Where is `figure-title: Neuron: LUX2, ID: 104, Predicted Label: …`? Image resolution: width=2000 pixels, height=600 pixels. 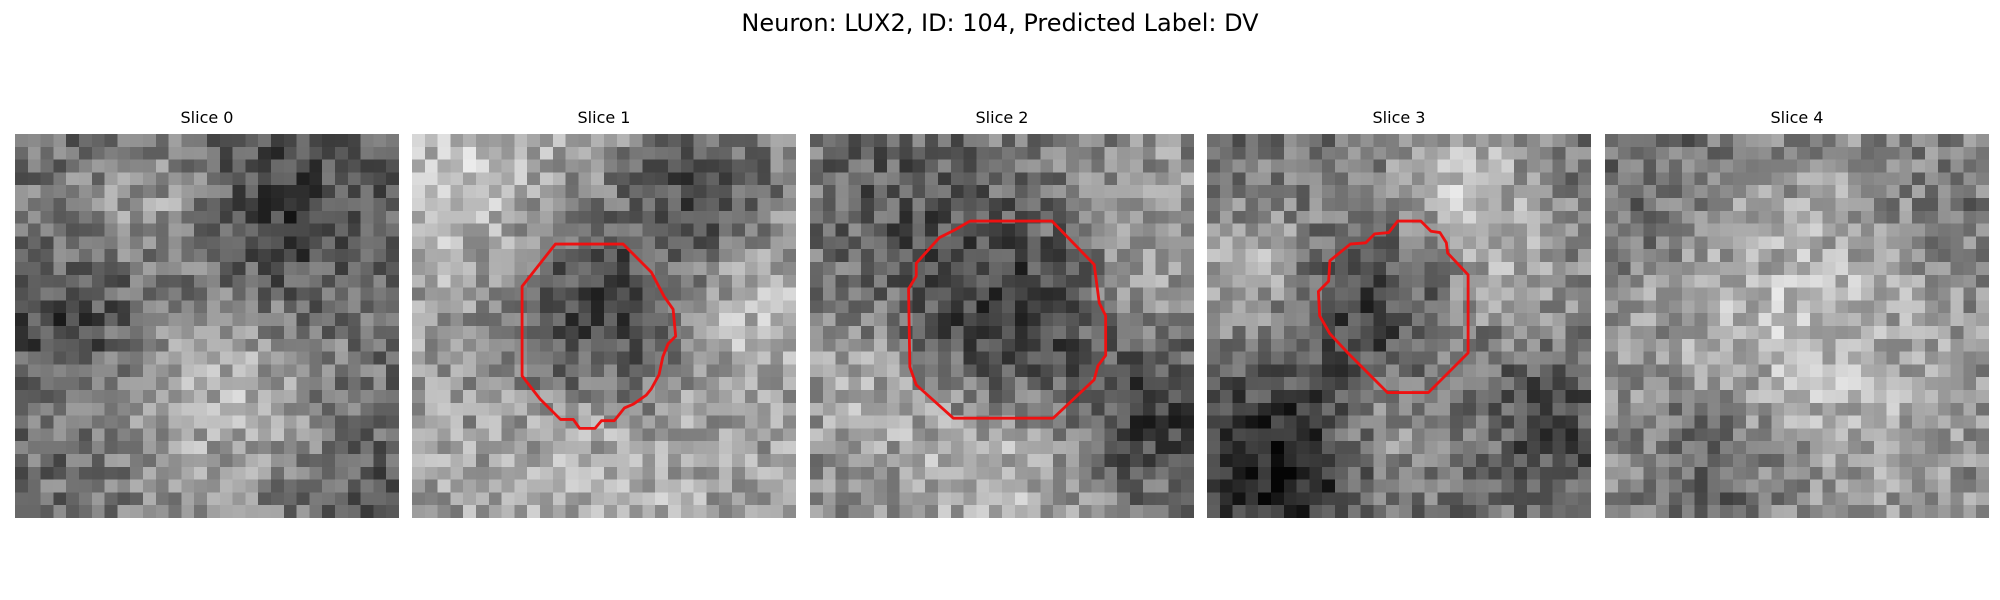
figure-title: Neuron: LUX2, ID: 104, Predicted Label: … is located at coordinates (1000, 23).